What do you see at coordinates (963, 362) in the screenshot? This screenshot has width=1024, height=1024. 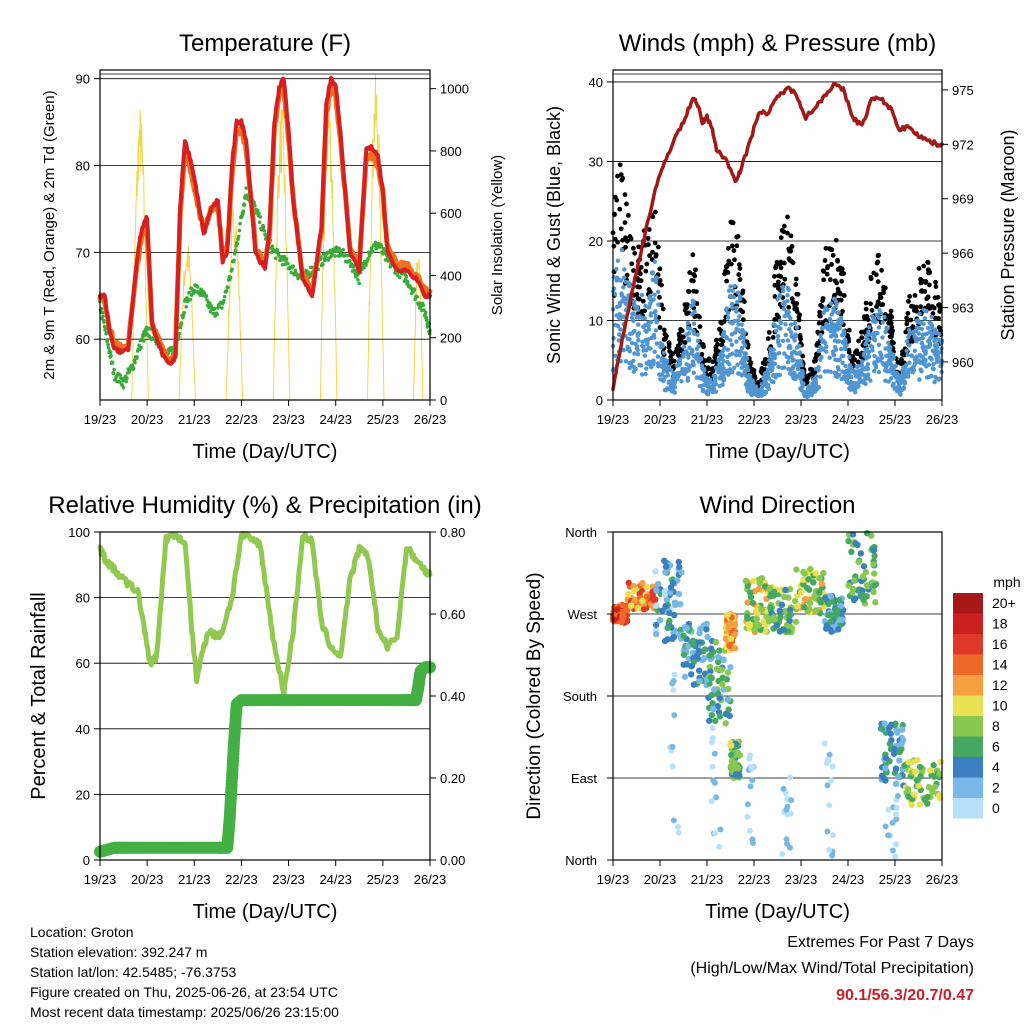 I see `y2-tick-label: 960` at bounding box center [963, 362].